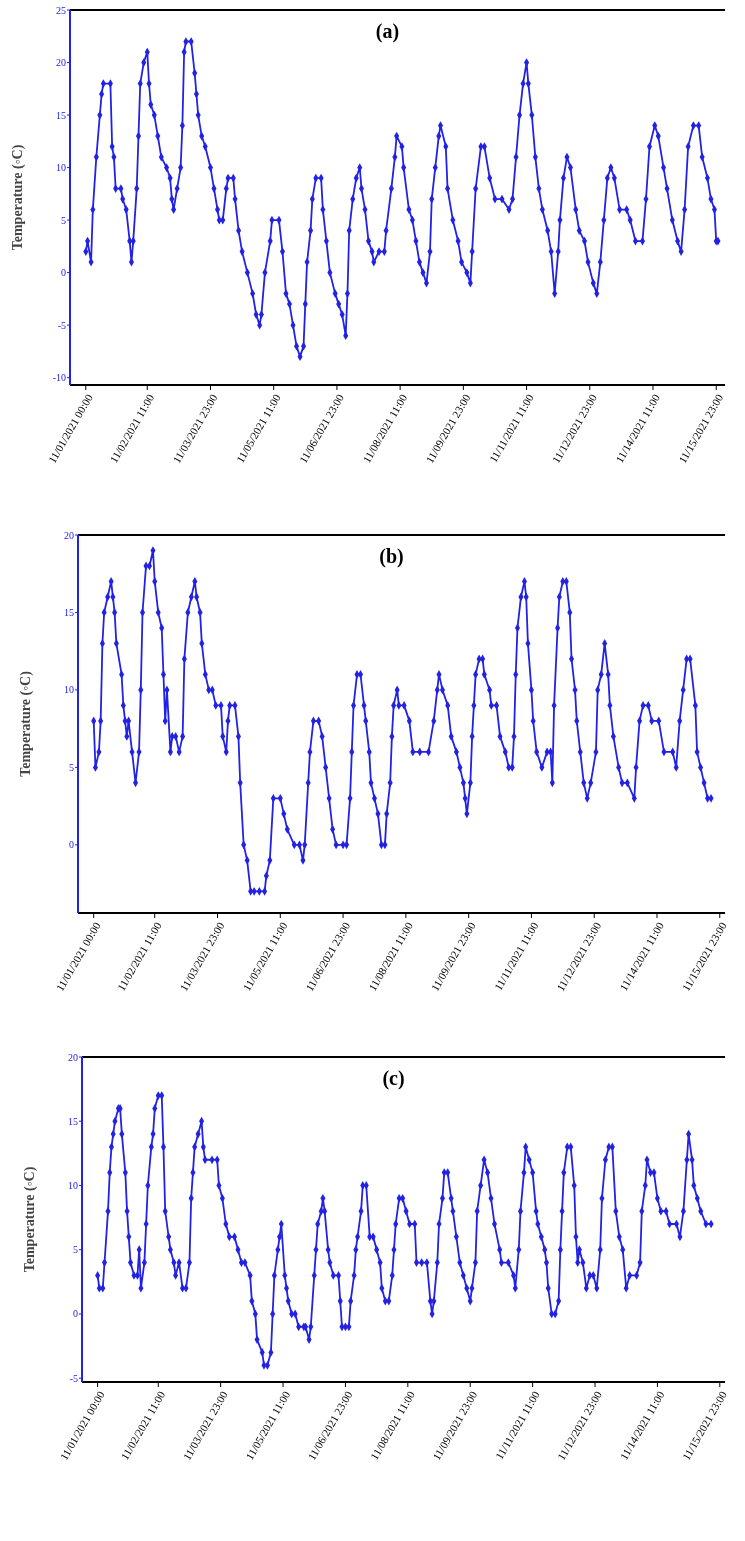 Image resolution: width=745 pixels, height=1541 pixels. What do you see at coordinates (59, 378) in the screenshot?
I see `y-tick-label: -10` at bounding box center [59, 378].